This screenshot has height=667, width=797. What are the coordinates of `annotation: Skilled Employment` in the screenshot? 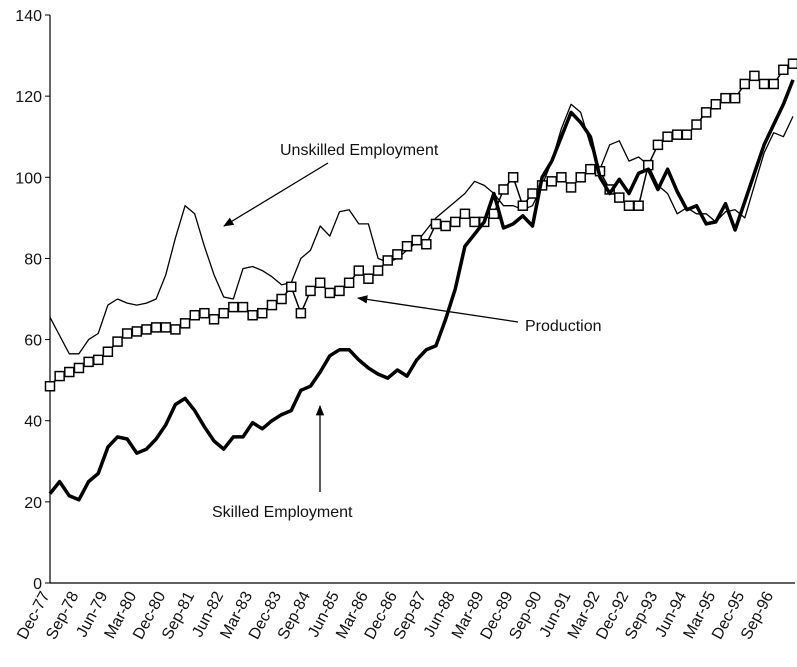 It's located at (282, 512).